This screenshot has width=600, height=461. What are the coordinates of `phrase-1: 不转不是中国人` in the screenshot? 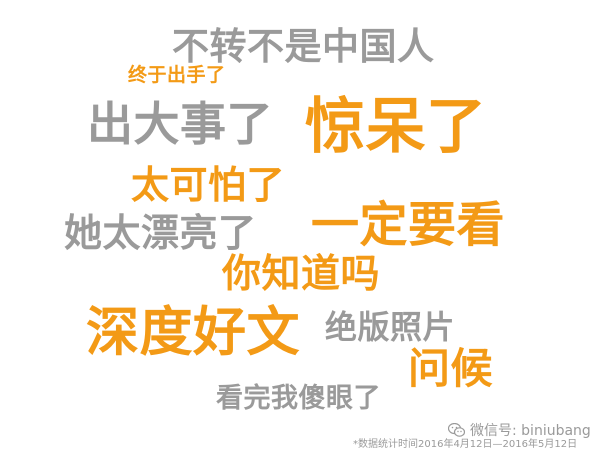 It's located at (303, 46).